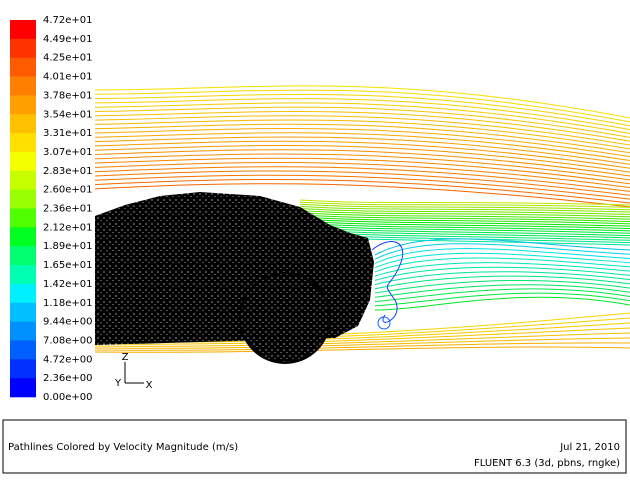 The height and width of the screenshot is (481, 630). What do you see at coordinates (68, 114) in the screenshot?
I see `legend-label: 3.54e+01` at bounding box center [68, 114].